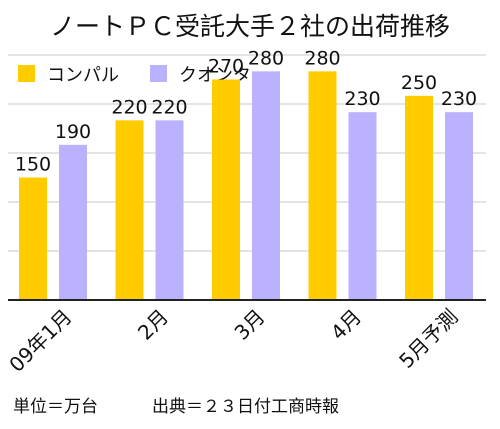  What do you see at coordinates (226, 67) in the screenshot?
I see `data-label-1-3: 270` at bounding box center [226, 67].